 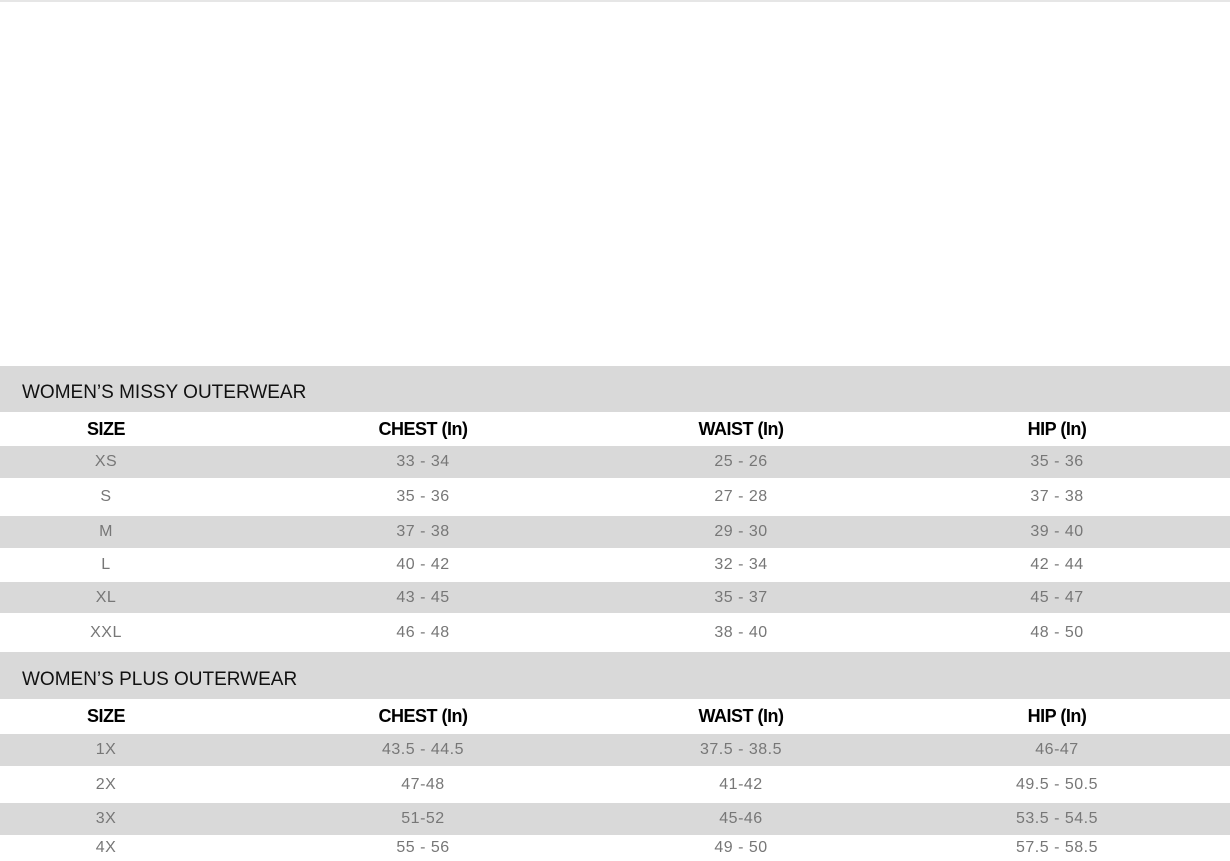 I want to click on table-cell: 2X, so click(x=106, y=784).